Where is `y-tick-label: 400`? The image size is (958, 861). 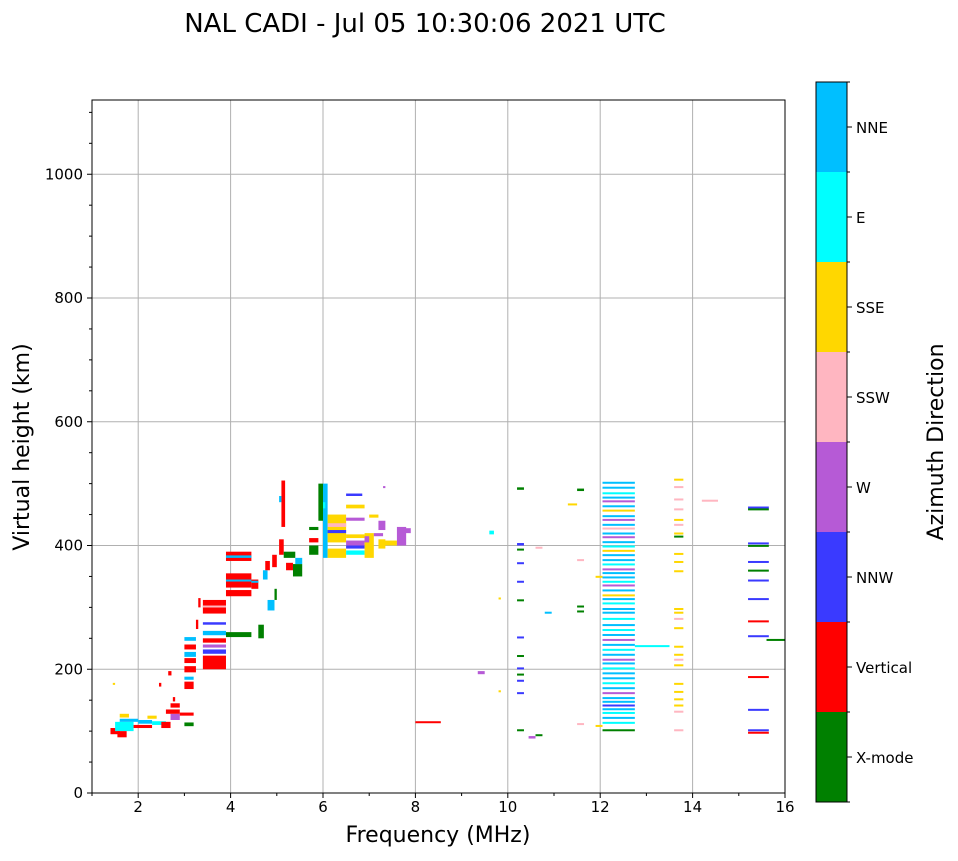
y-tick-label: 400 is located at coordinates (68, 546).